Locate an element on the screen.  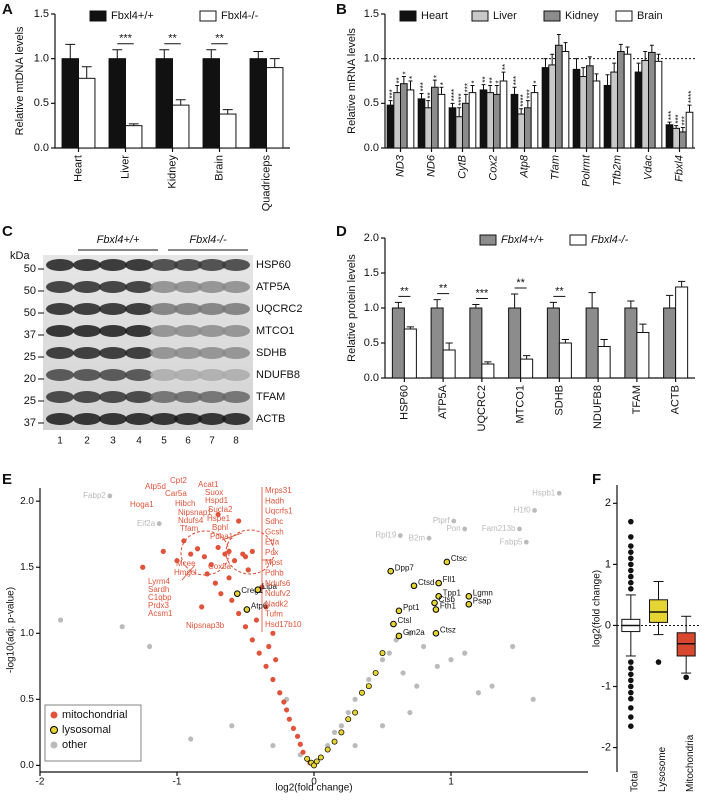
y-tick-label: -1 is located at coordinates (606, 686).